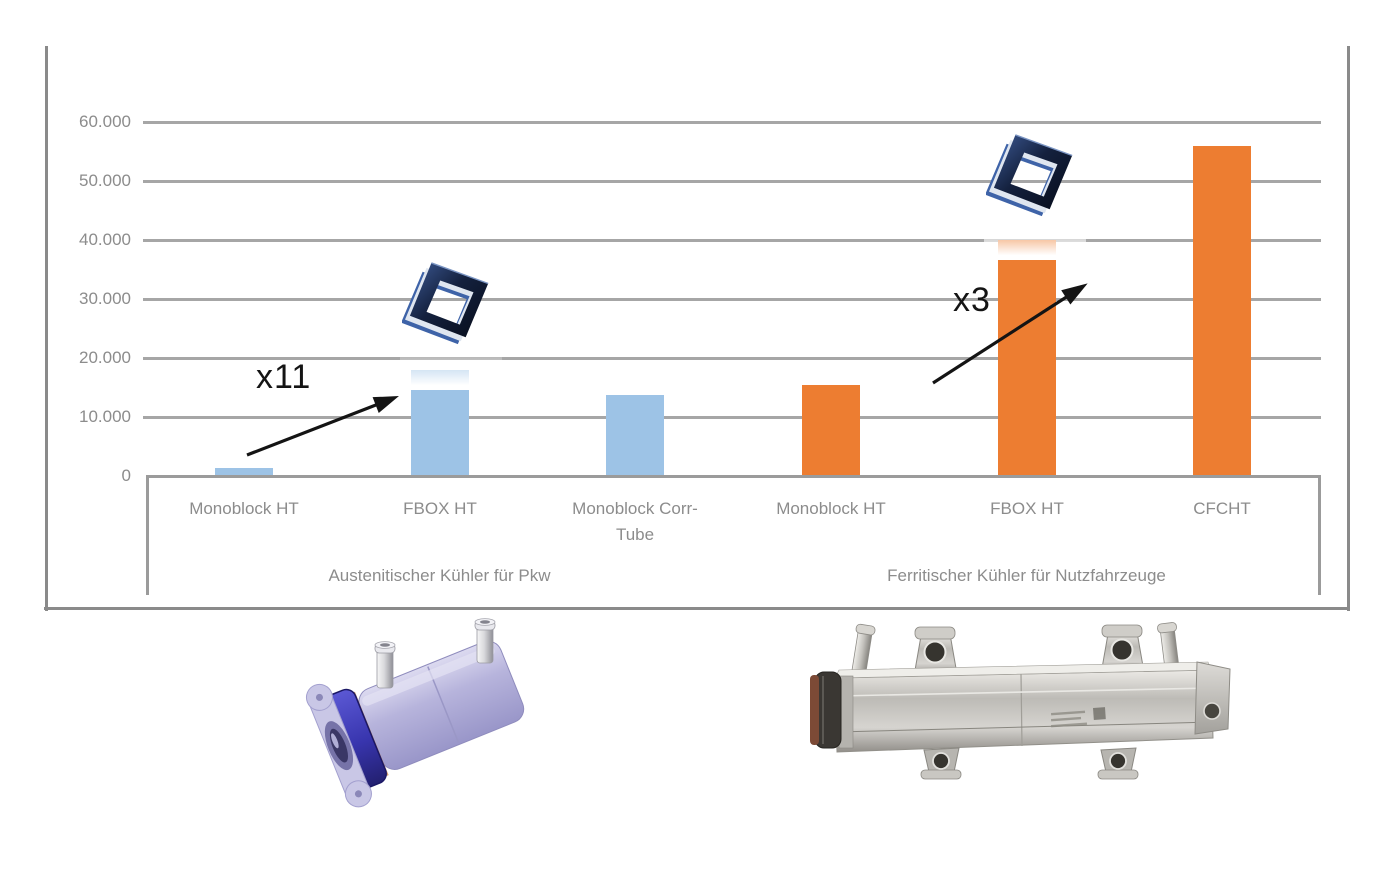 The width and height of the screenshot is (1400, 889). Describe the element at coordinates (935, 651) in the screenshot. I see `mount-bracket` at that location.